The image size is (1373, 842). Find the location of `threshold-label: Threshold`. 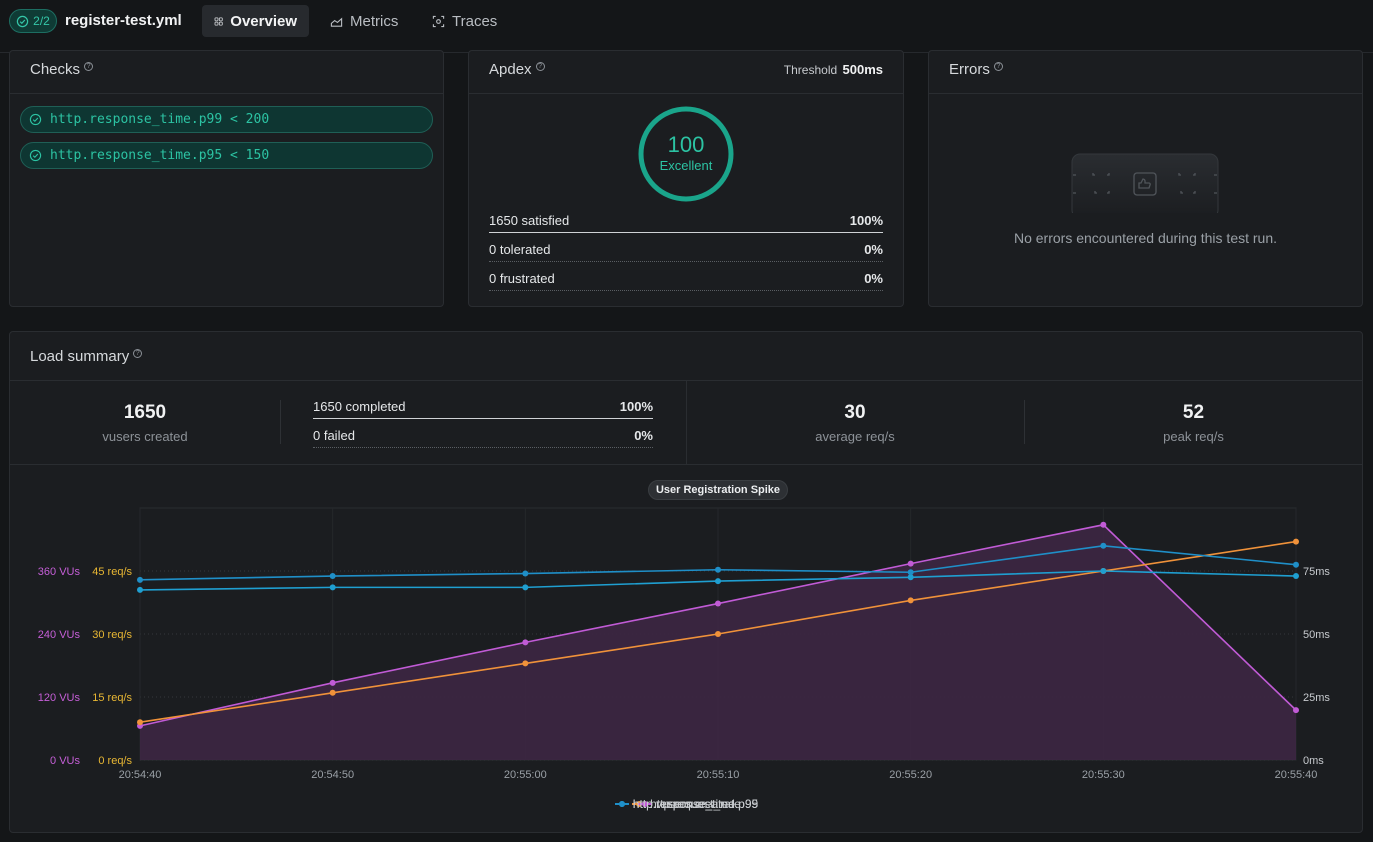

threshold-label: Threshold is located at coordinates (810, 70).